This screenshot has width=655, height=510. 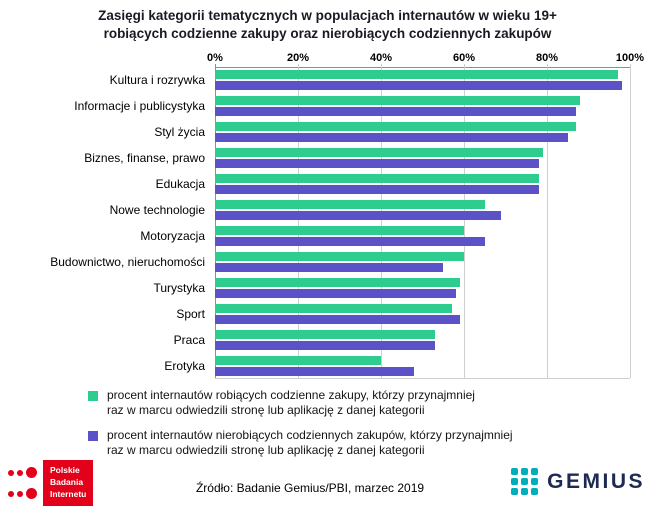 What do you see at coordinates (310, 488) in the screenshot?
I see `source-text: Źródło: Badanie Gemius/PBI, marzec 2019` at bounding box center [310, 488].